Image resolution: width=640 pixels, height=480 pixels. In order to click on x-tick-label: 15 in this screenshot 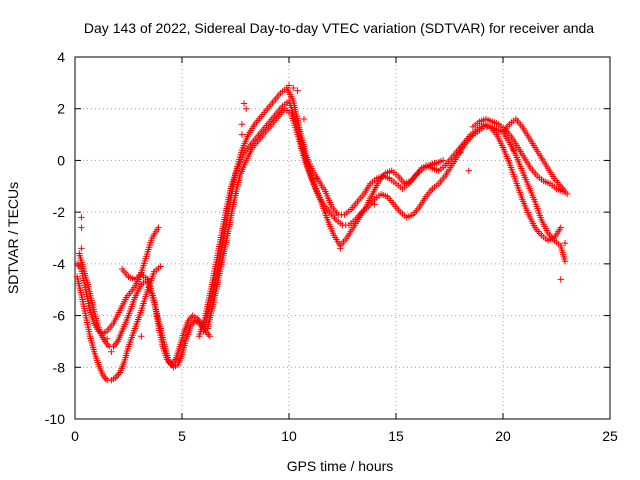, I will do `click(396, 436)`.